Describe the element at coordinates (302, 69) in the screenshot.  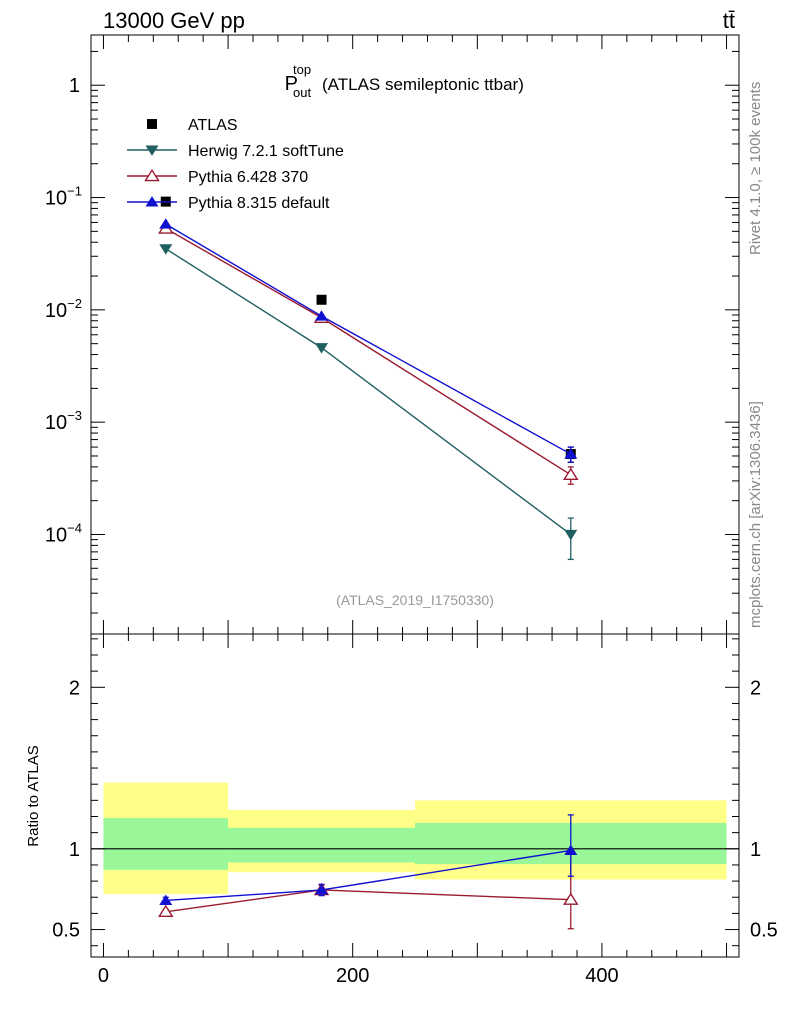
I see `plot-title-superscript: top` at that location.